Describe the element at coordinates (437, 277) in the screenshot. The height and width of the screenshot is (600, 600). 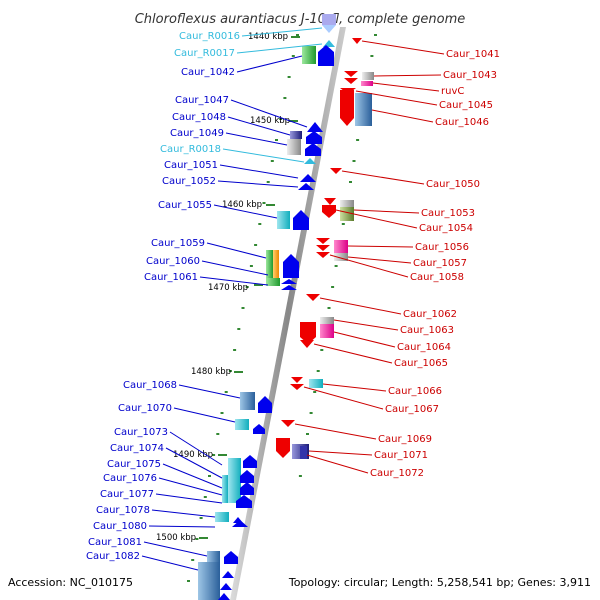
I see `gene-label: Caur_1058` at that location.